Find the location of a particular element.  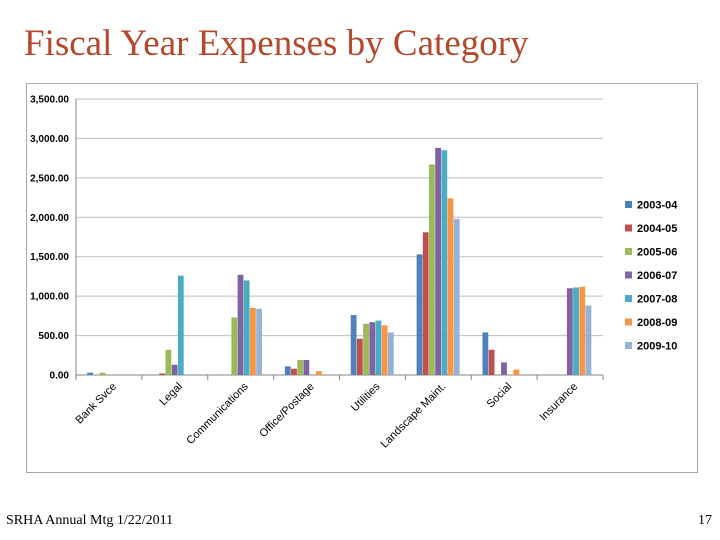

category-label: Legal is located at coordinates (171, 395).